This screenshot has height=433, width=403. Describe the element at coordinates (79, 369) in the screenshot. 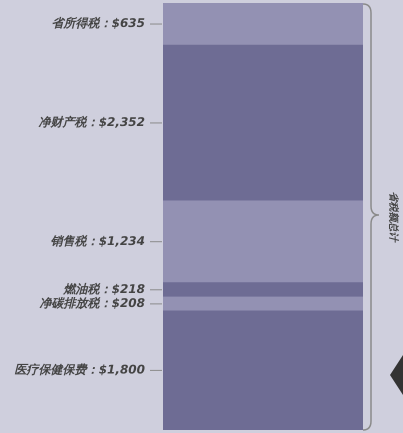

I see `data-label: 医疗保健保费：$1,800` at that location.